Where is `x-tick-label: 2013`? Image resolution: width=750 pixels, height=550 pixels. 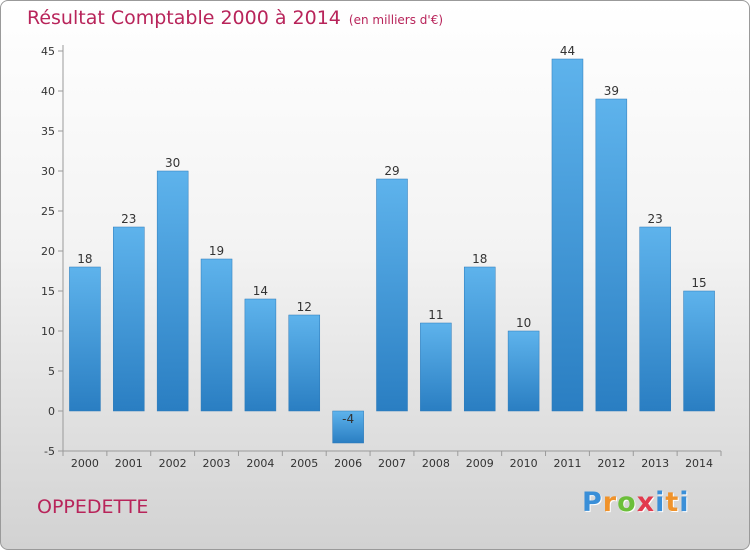 x-tick-label: 2013 is located at coordinates (655, 463).